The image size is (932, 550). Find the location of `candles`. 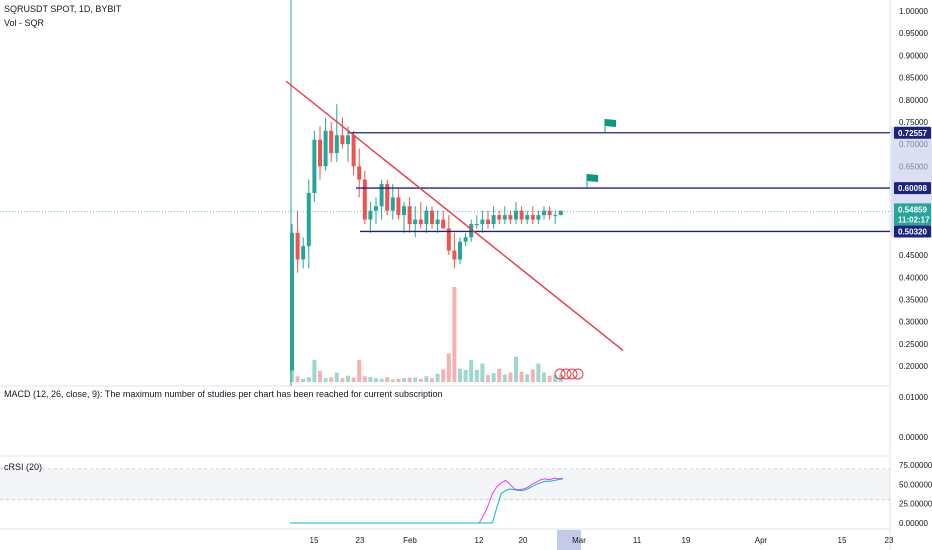

candles is located at coordinates (426, 237).